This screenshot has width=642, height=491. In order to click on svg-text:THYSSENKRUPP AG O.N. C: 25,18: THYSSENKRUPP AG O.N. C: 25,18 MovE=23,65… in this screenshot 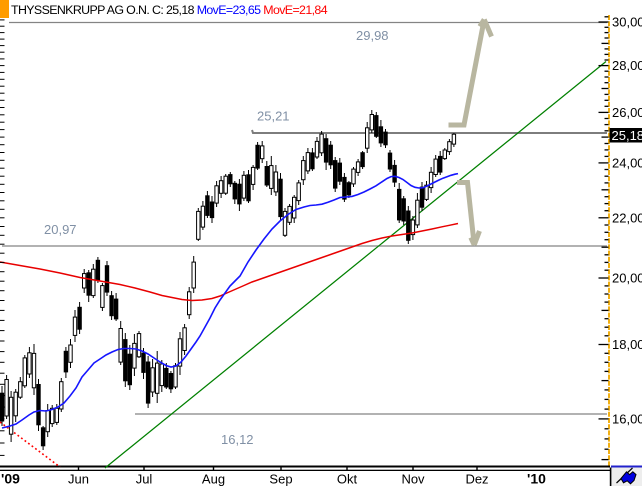, I will do `click(169, 10)`.